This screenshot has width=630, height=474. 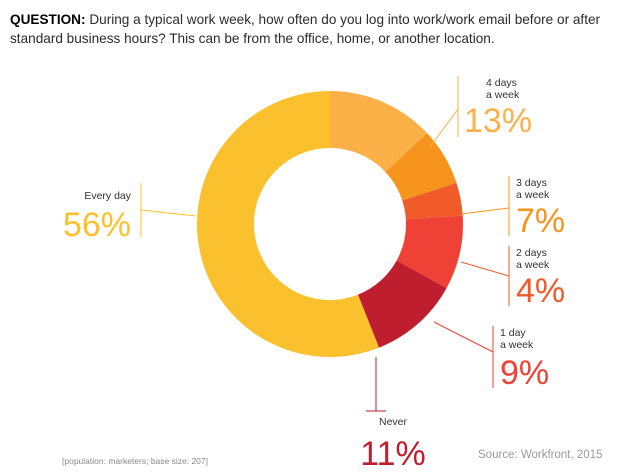 I want to click on slice-name-4-days-a-week: 4 days a week, so click(x=503, y=89).